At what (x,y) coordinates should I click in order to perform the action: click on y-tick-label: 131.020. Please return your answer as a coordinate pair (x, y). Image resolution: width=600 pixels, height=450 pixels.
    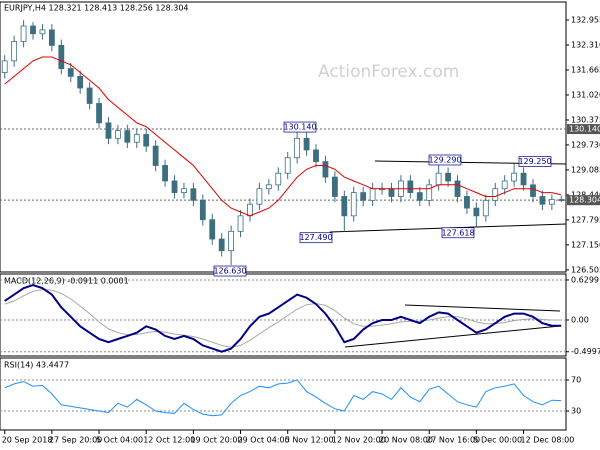
    Looking at the image, I should click on (585, 94).